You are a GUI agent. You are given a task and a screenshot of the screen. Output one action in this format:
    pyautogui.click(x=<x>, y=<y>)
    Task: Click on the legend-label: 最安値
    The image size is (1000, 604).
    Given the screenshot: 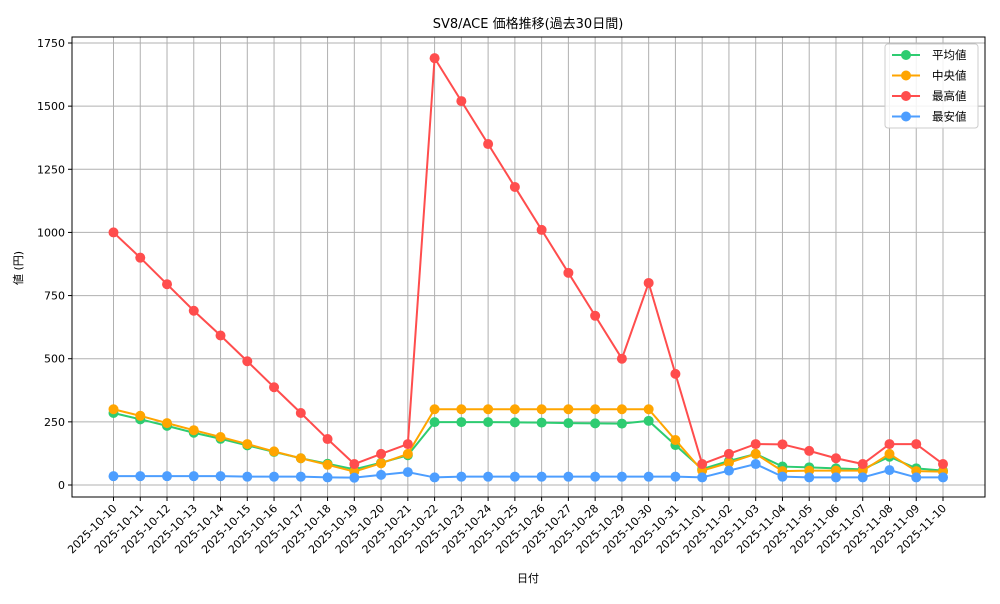 What is the action you would take?
    pyautogui.click(x=949, y=117)
    